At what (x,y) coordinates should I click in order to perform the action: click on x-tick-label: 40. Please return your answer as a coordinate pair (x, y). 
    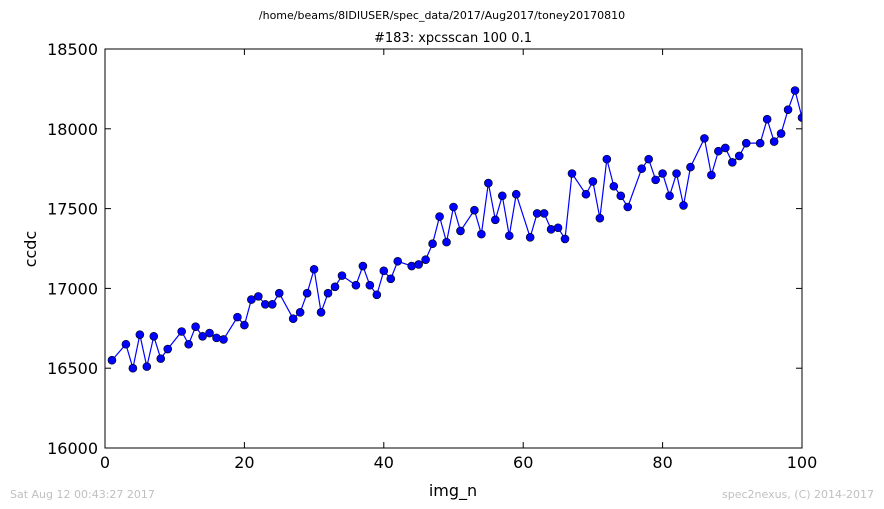
    Looking at the image, I should click on (384, 462).